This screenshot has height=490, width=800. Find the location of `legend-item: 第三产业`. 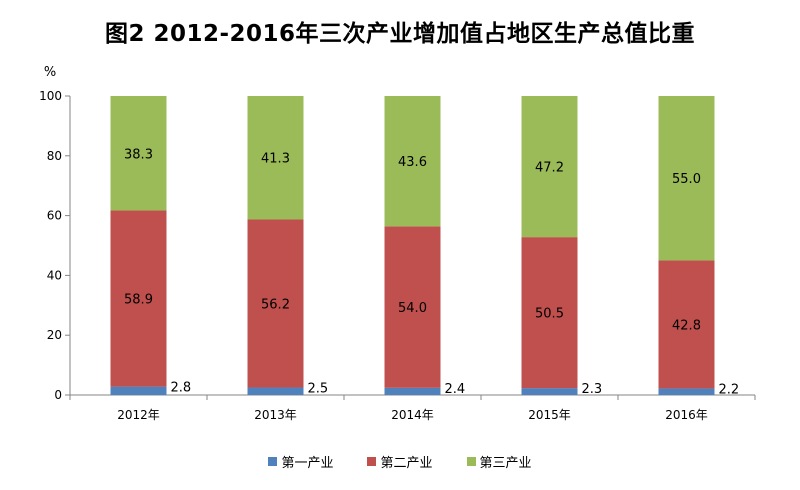

legend-item: 第三产业 is located at coordinates (499, 461).